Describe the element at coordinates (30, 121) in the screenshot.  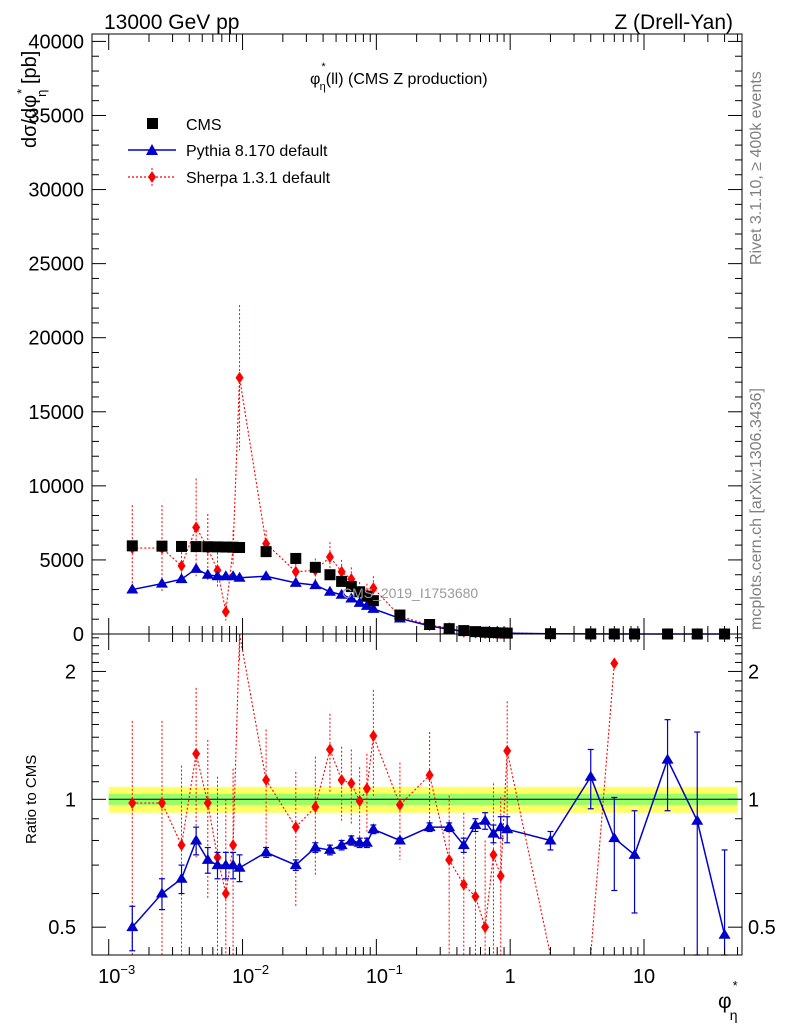
I see `ylabel-d: dσ/dφ` at that location.